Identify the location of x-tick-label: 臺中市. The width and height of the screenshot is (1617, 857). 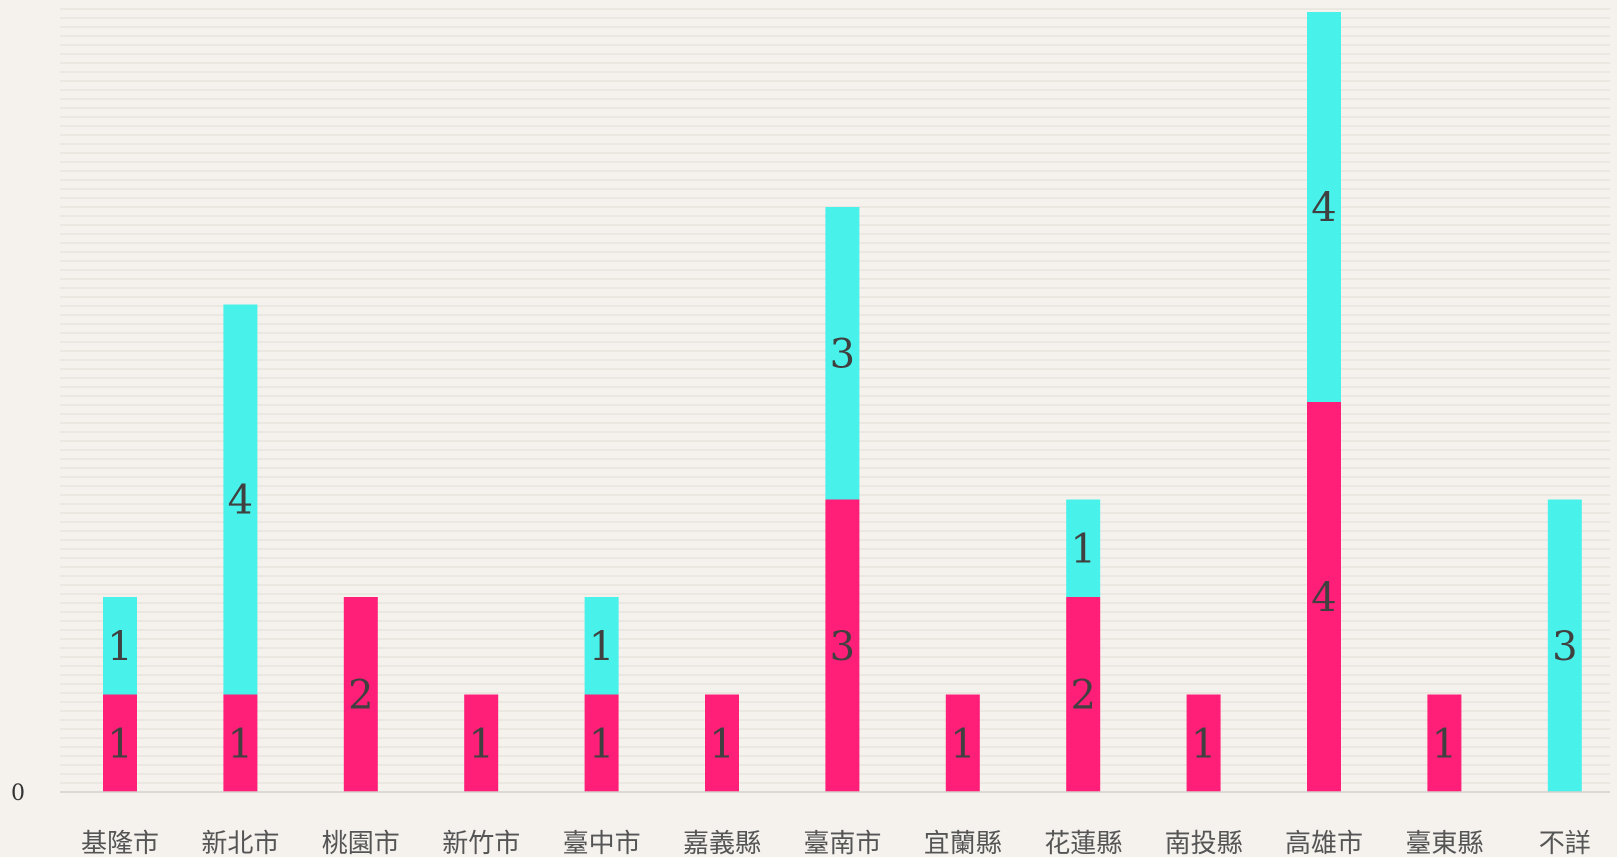
(602, 843).